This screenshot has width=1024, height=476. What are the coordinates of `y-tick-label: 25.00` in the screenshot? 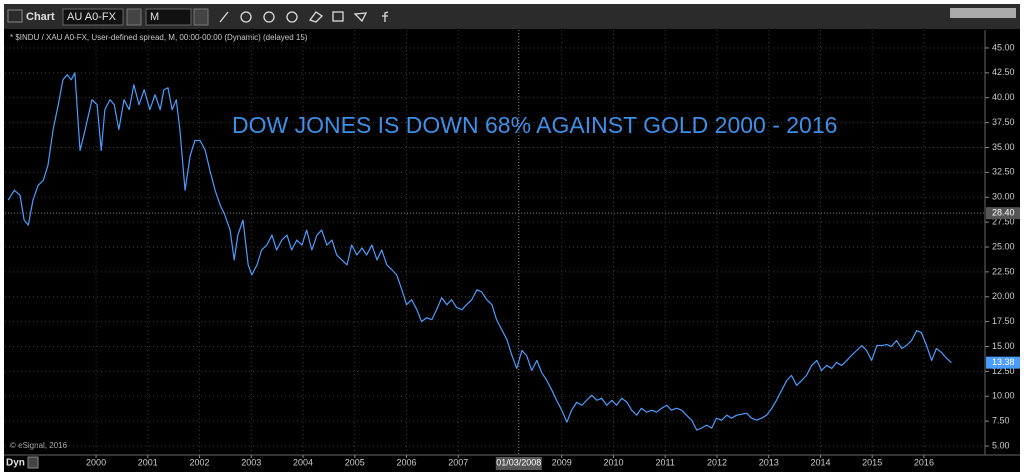 It's located at (1003, 246).